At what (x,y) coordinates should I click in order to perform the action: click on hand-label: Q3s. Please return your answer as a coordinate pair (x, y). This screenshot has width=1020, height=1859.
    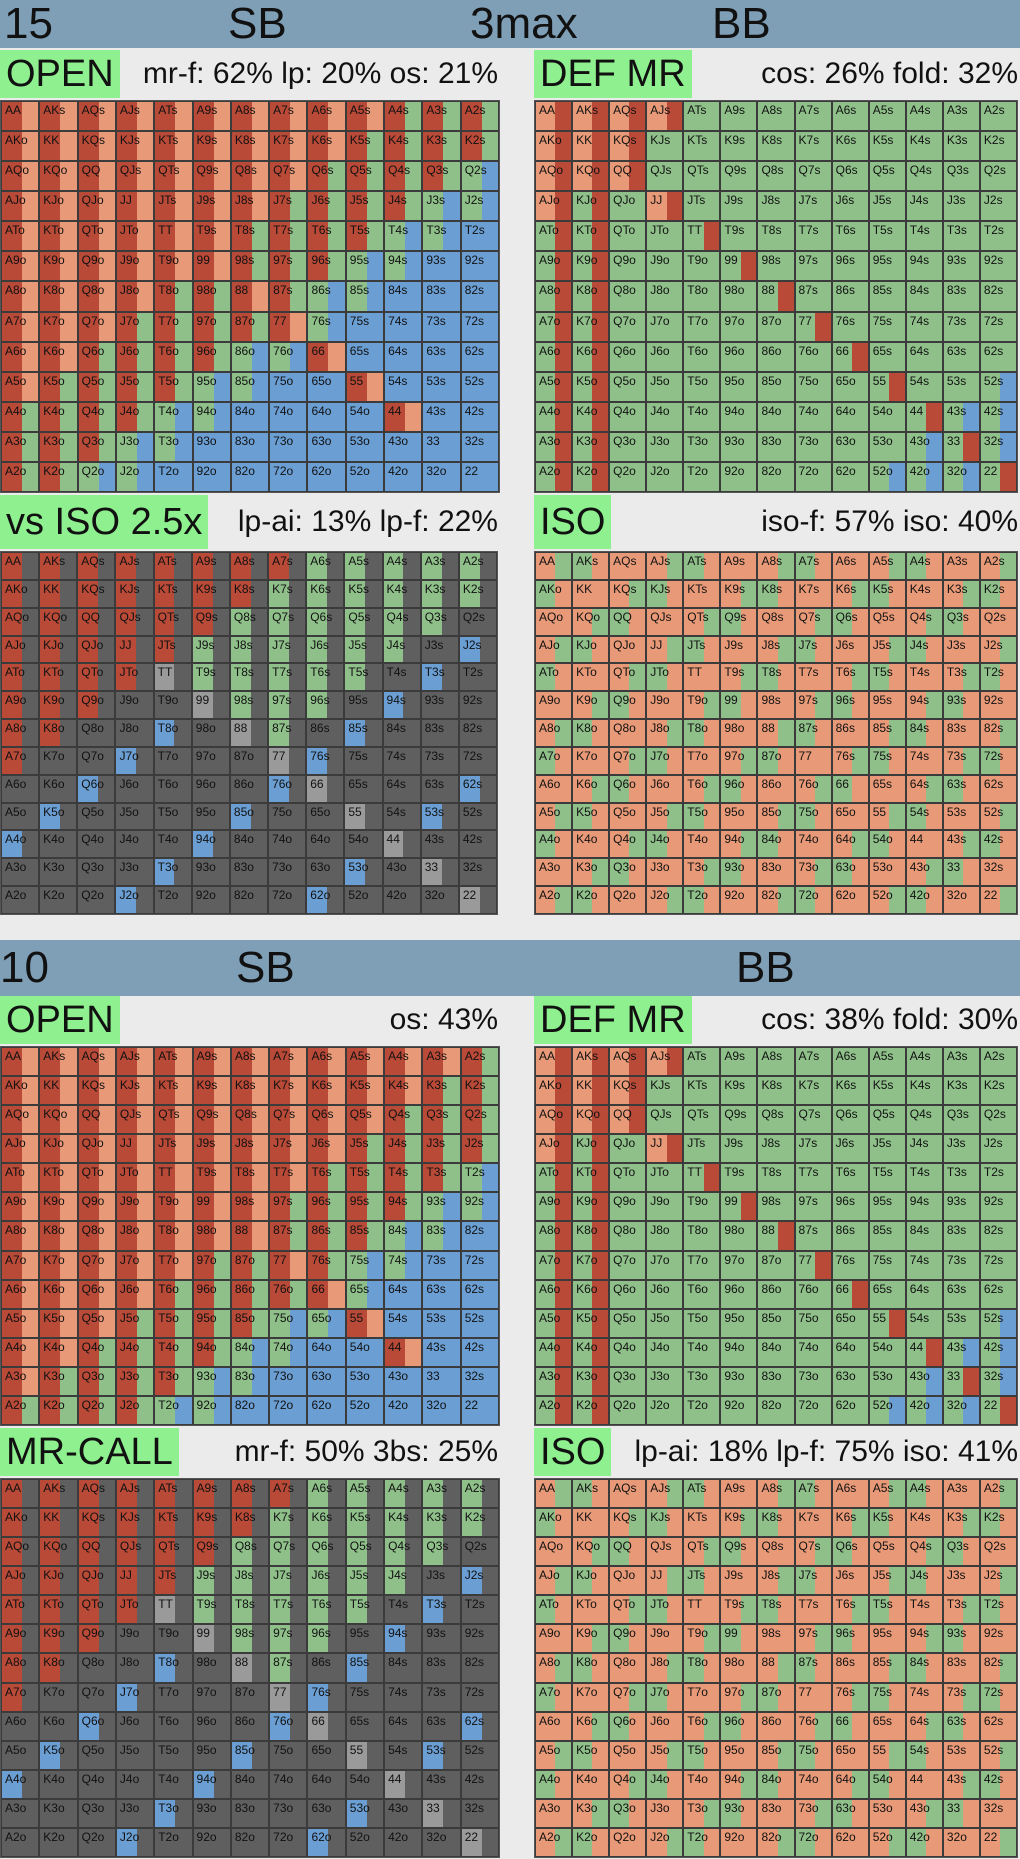
    Looking at the image, I should click on (437, 1546).